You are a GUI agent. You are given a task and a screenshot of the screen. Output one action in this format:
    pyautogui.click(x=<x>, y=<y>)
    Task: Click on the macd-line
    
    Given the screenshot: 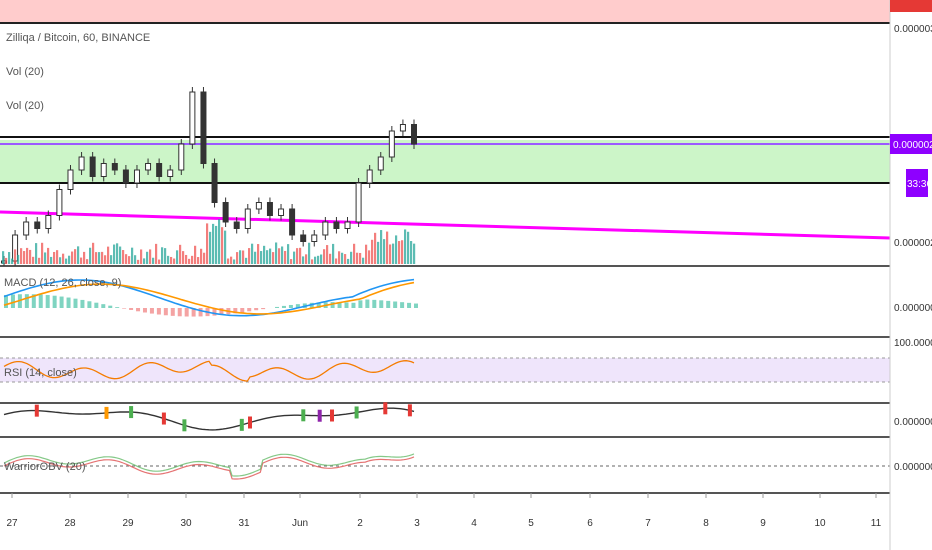 What is the action you would take?
    pyautogui.click(x=209, y=297)
    